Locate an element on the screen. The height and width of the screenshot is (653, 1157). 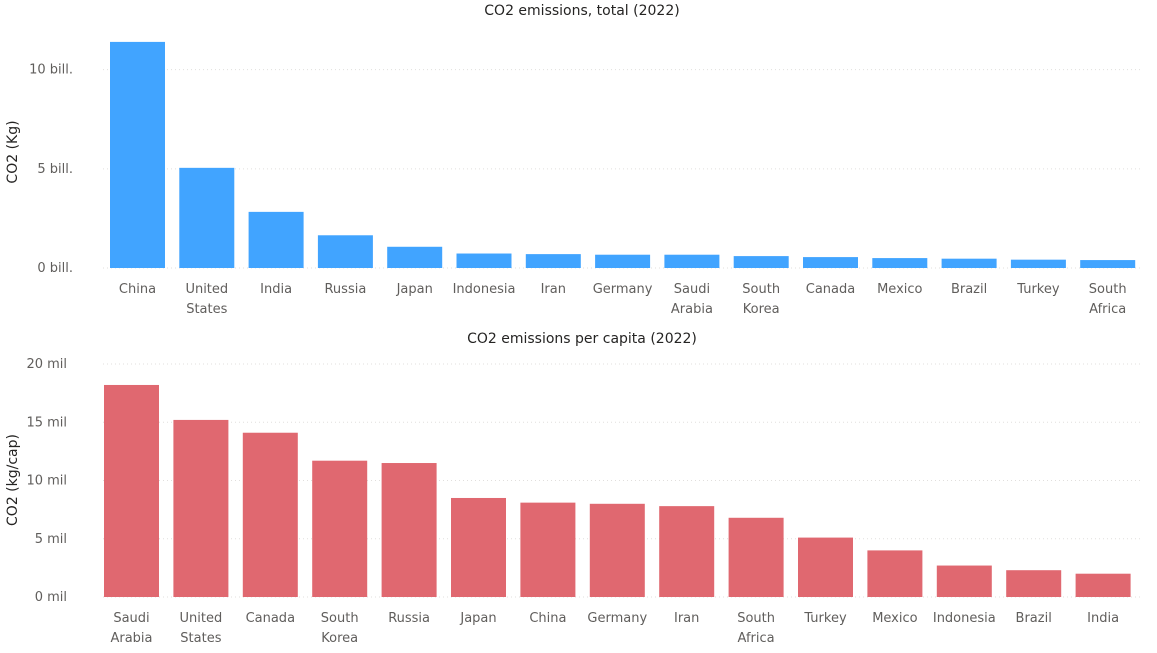
y-axis-label: CO2 (kg/cap) is located at coordinates (13, 480).